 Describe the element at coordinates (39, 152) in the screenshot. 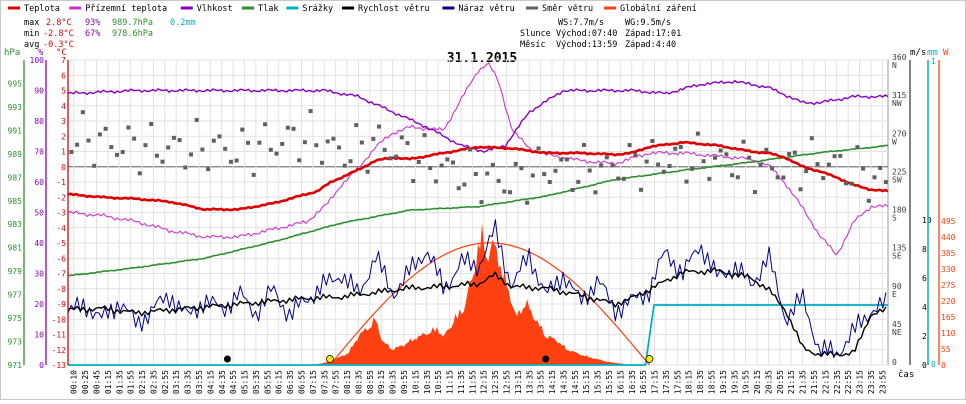

I see `tick-label-humidity: 70` at that location.